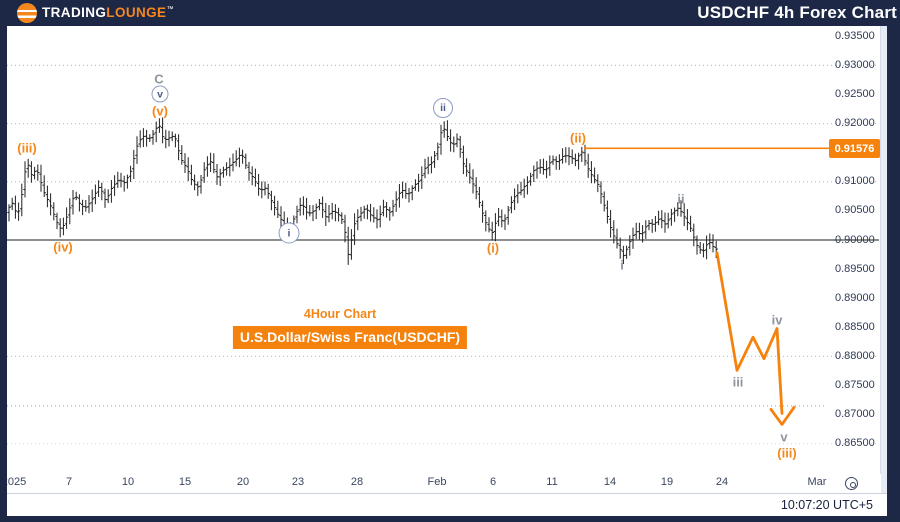 The width and height of the screenshot is (900, 522). Describe the element at coordinates (14, 482) in the screenshot. I see `time-tick: 2025` at that location.